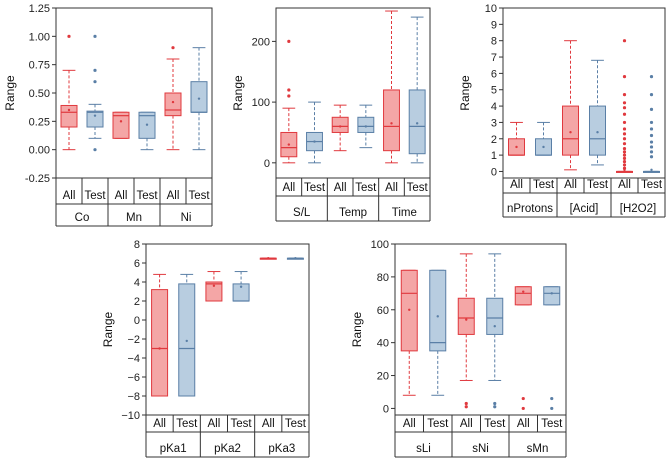 The width and height of the screenshot is (672, 465). I want to click on conditions-box-Temp-All, so click(340, 124).